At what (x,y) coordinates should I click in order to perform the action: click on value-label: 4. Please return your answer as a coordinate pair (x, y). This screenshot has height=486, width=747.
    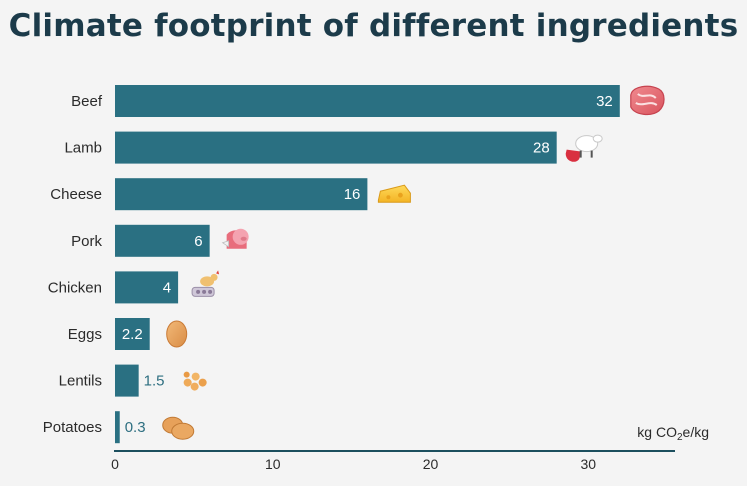
    Looking at the image, I should click on (167, 287).